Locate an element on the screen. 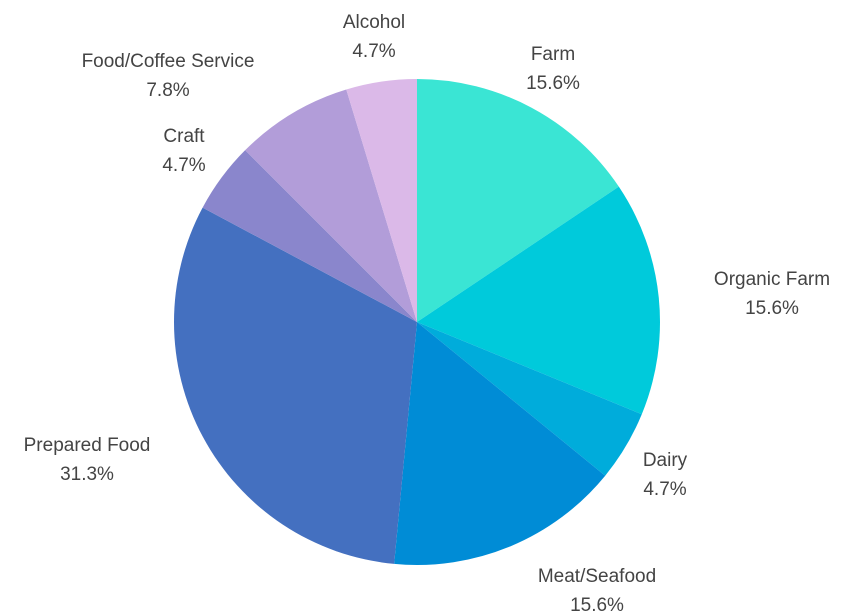  slice-label-craft: Craft is located at coordinates (184, 136).